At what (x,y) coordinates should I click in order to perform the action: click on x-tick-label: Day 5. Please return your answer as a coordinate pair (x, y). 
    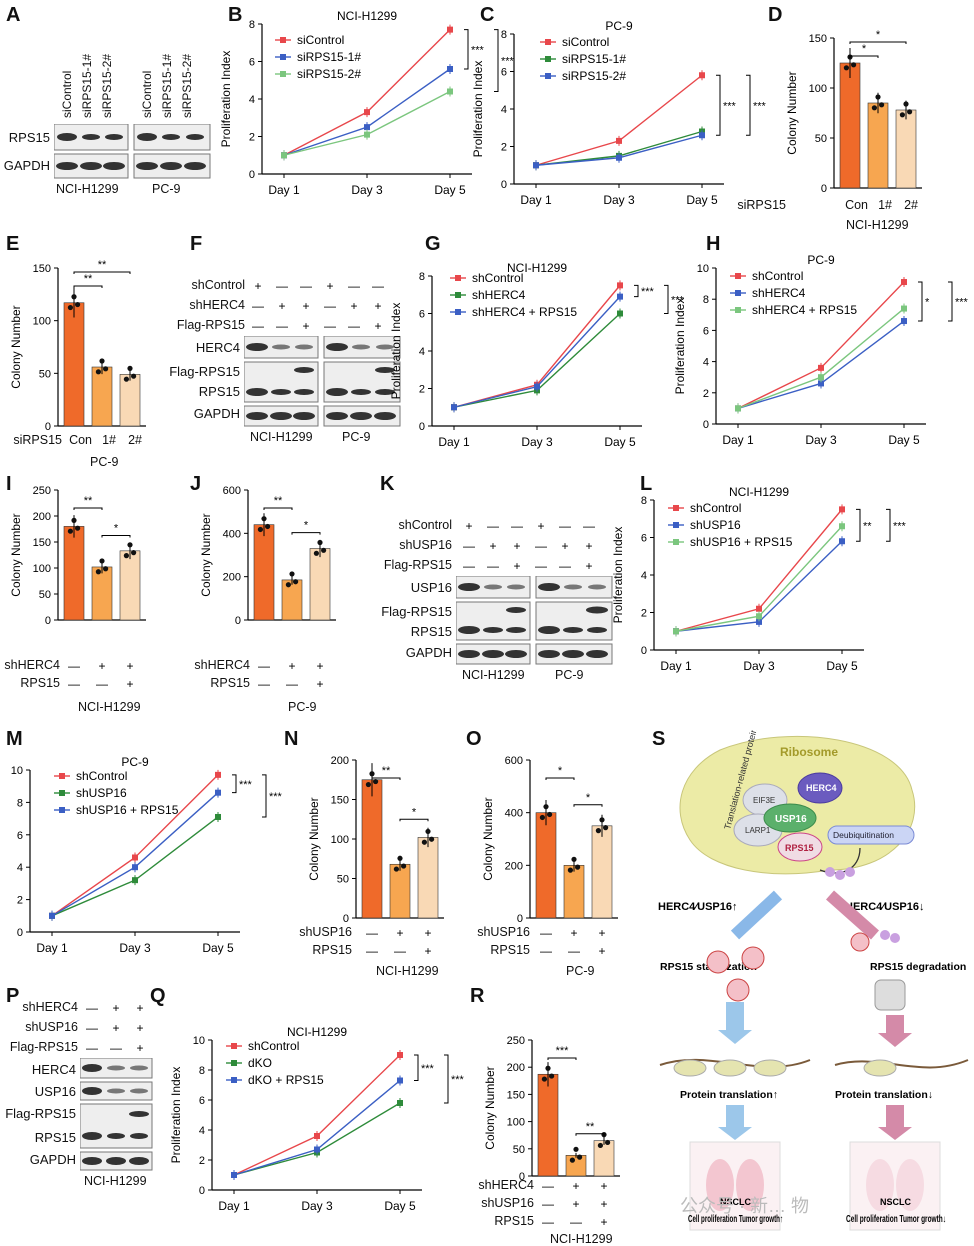
    Looking at the image, I should click on (702, 200).